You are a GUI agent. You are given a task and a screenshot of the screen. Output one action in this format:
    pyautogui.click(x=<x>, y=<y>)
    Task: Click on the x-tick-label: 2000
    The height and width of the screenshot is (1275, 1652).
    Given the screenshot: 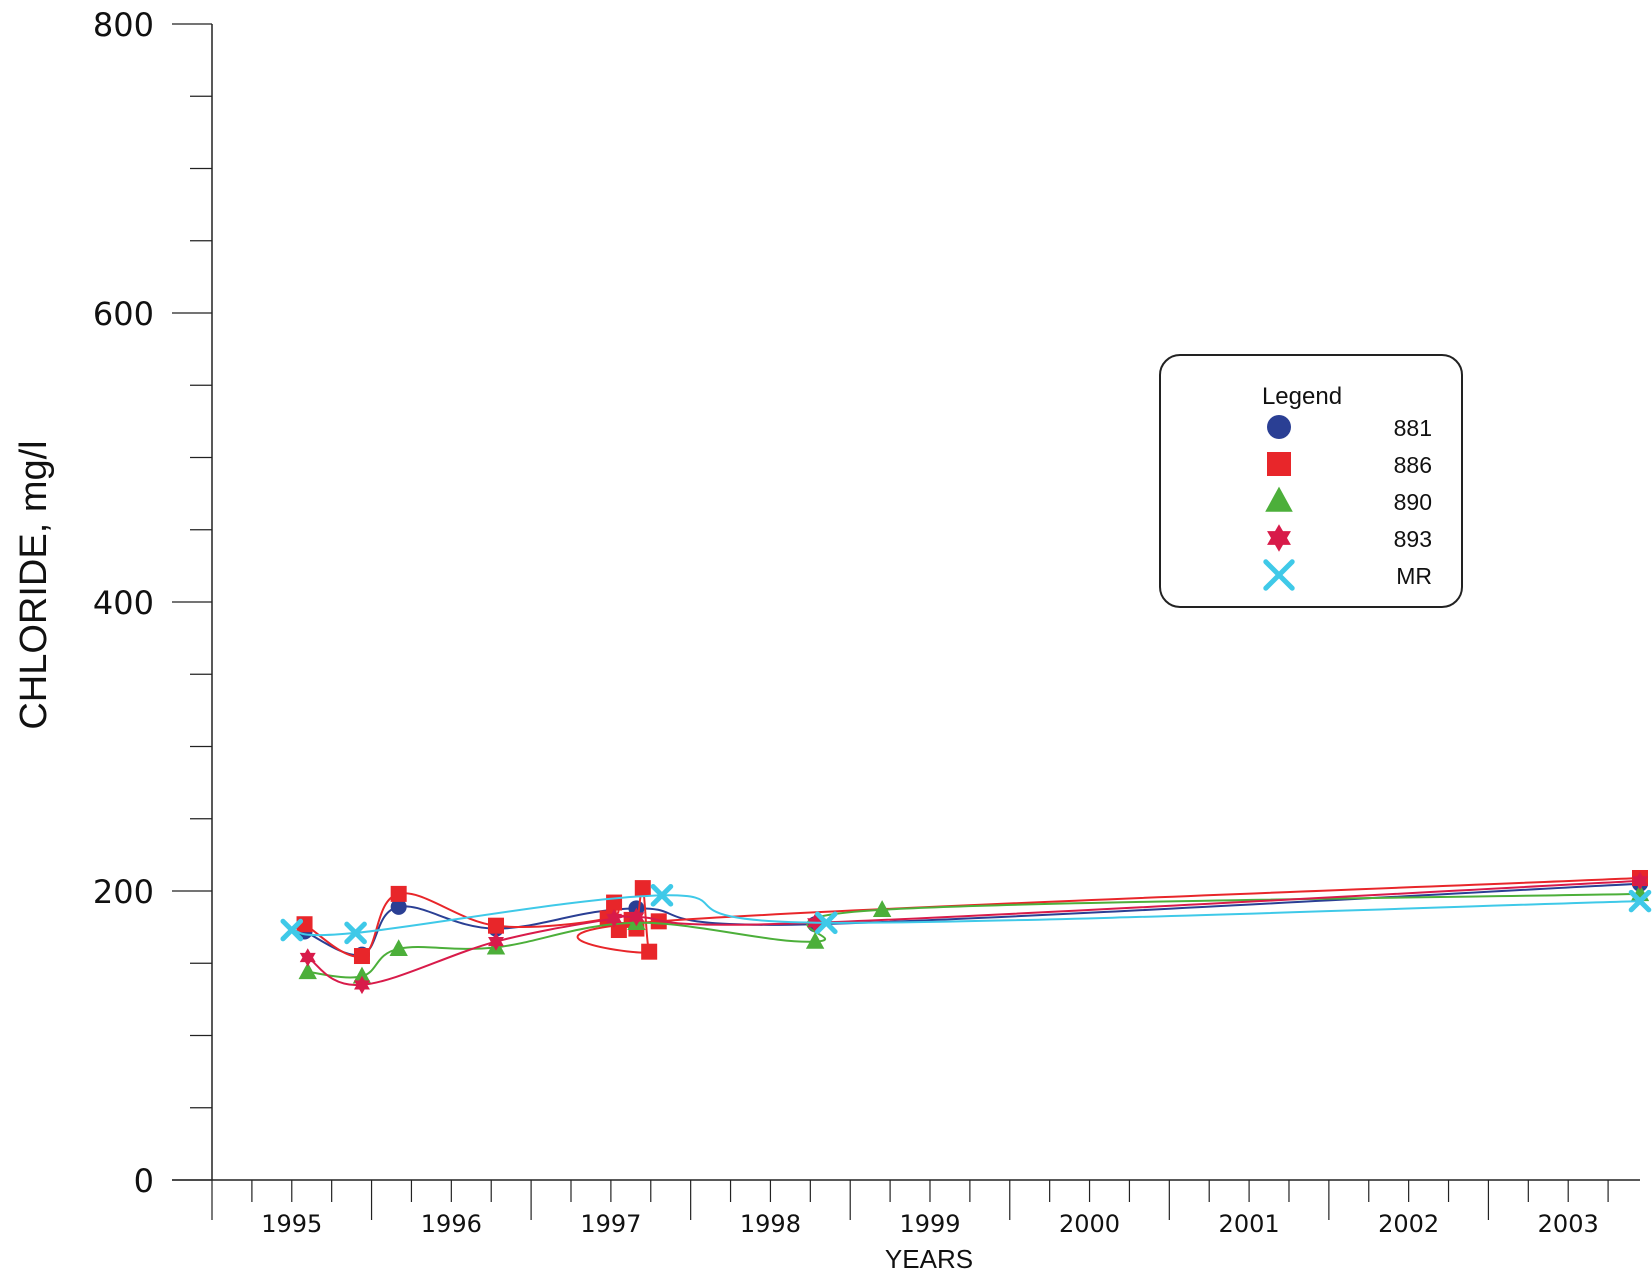 What is the action you would take?
    pyautogui.click(x=1089, y=1224)
    